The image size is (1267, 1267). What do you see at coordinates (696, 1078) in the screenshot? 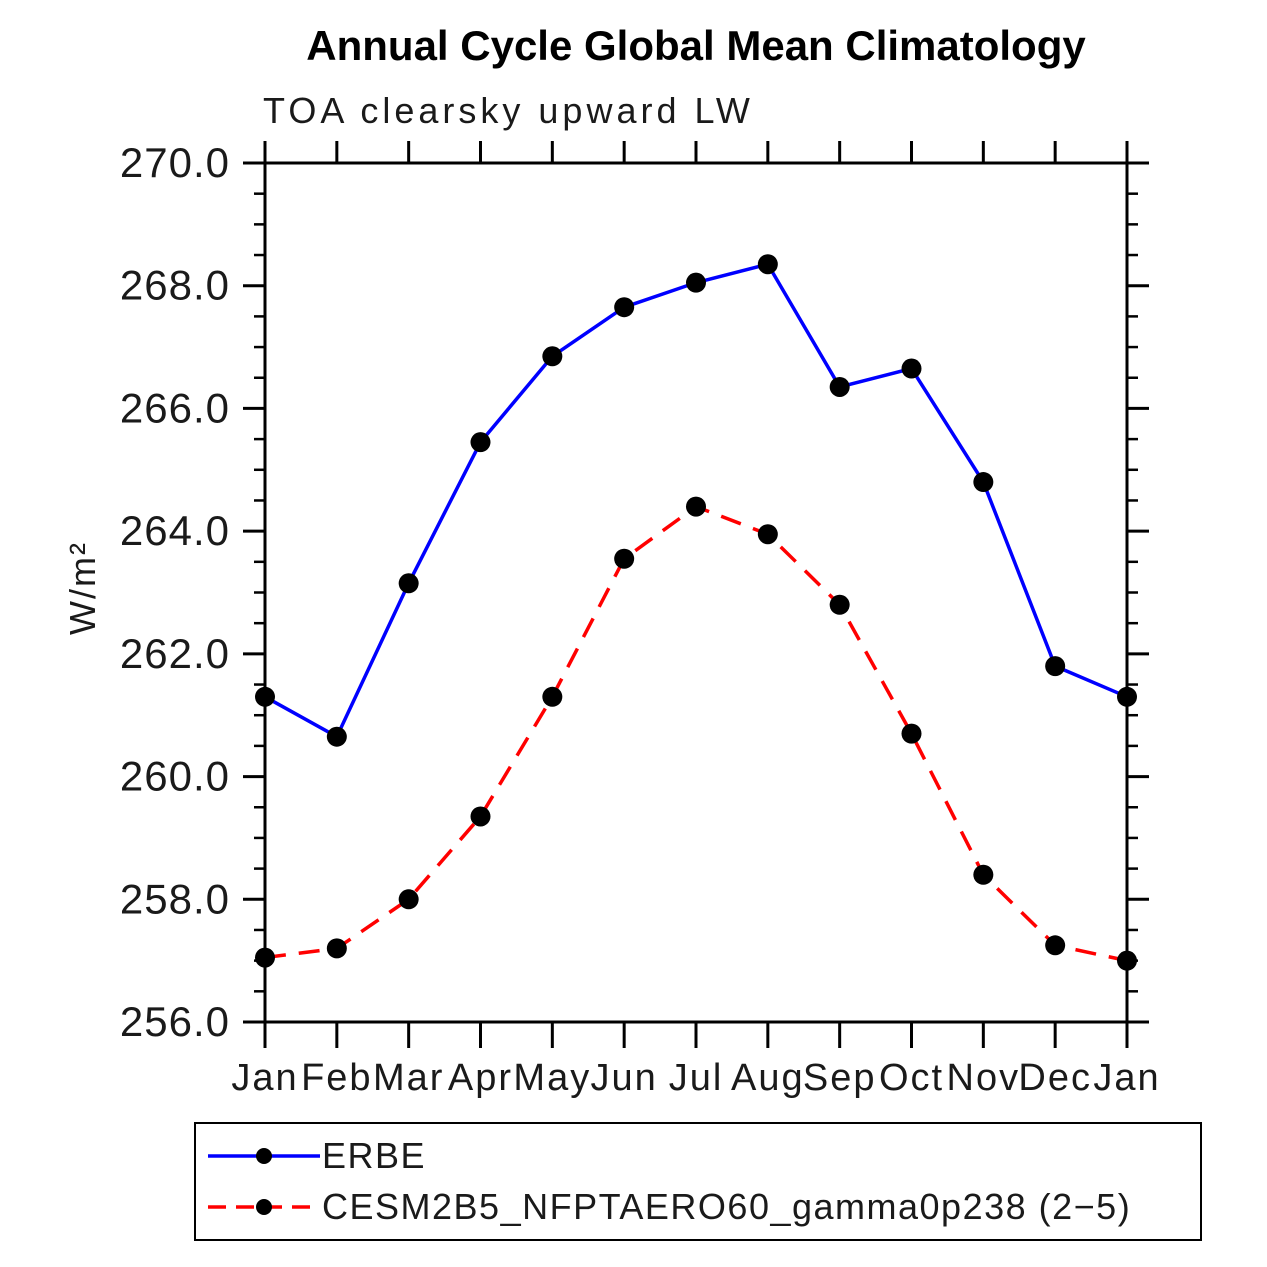
I see `x-tick-label: Jul` at bounding box center [696, 1078].